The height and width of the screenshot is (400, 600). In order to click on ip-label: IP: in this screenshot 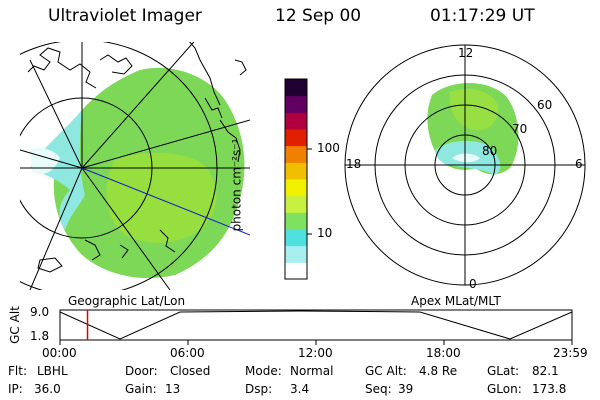, I will do `click(15, 389)`.